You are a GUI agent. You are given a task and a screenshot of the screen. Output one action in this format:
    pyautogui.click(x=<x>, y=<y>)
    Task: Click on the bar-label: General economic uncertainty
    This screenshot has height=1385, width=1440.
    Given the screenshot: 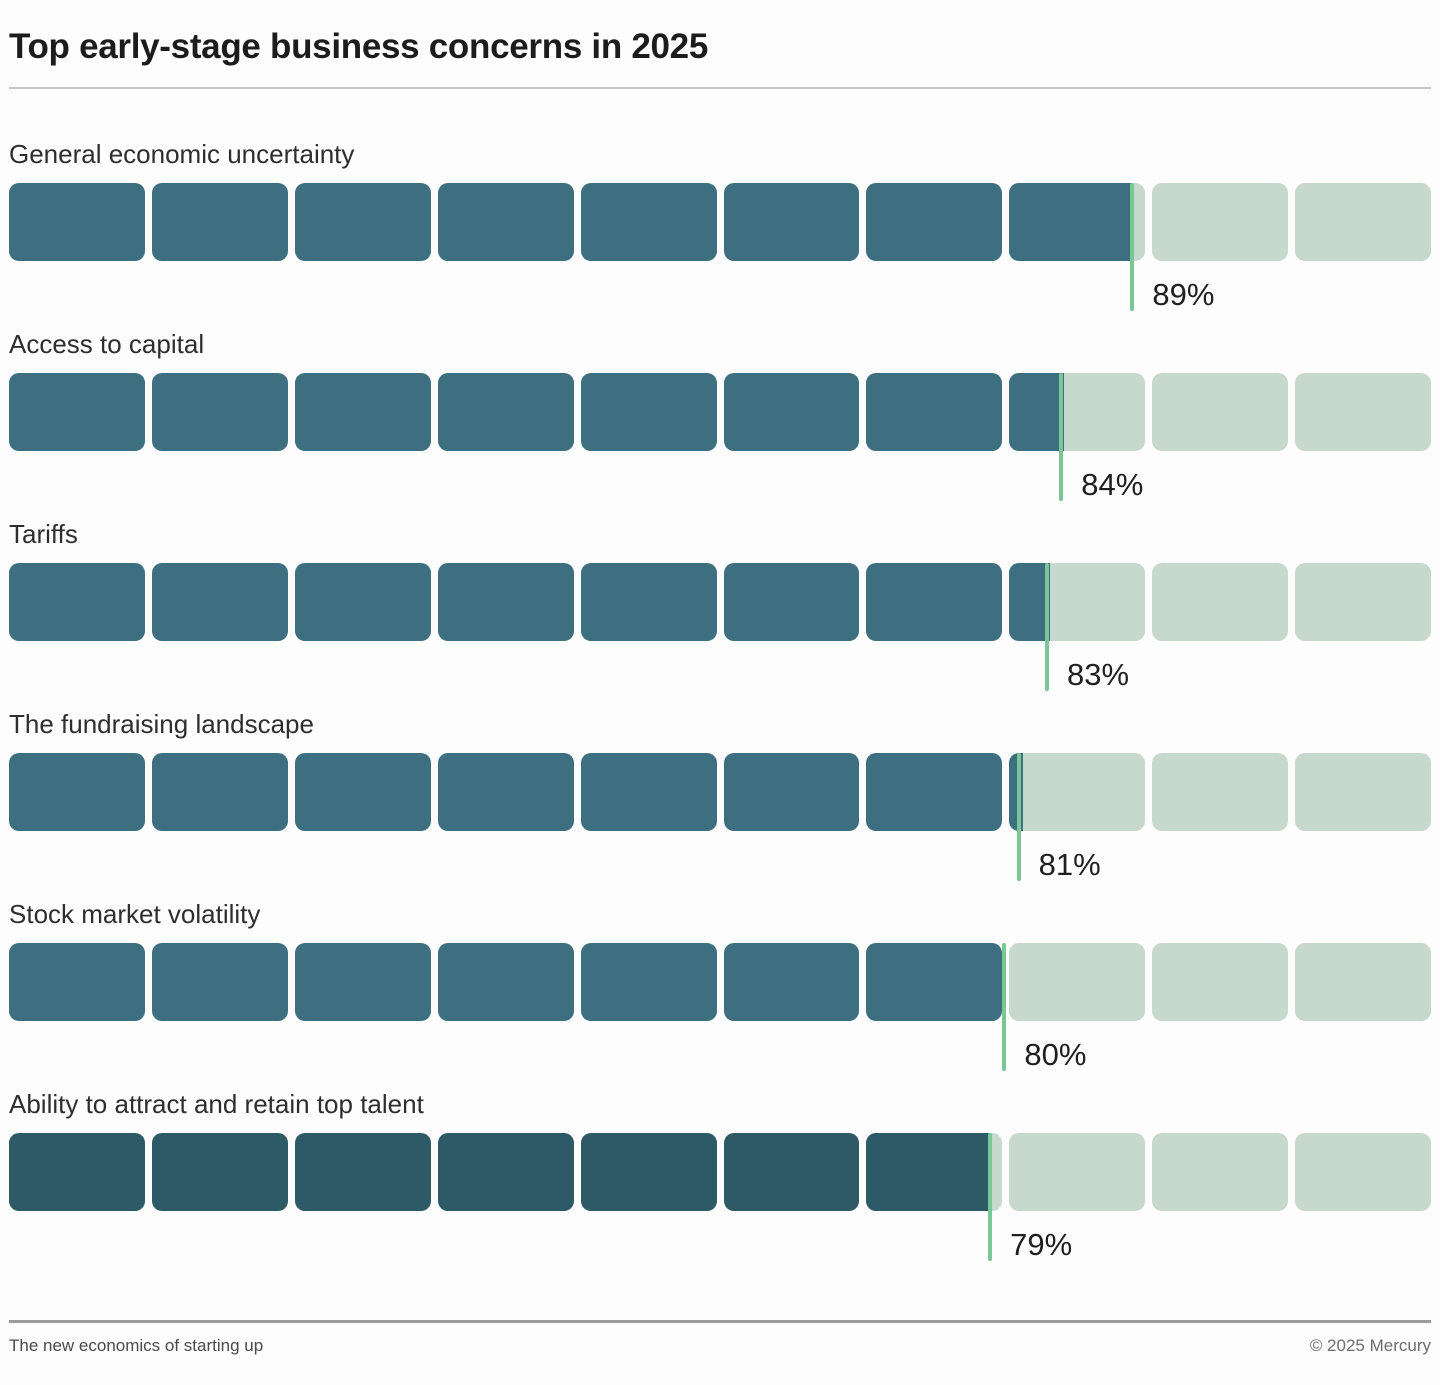 What is the action you would take?
    pyautogui.click(x=182, y=154)
    